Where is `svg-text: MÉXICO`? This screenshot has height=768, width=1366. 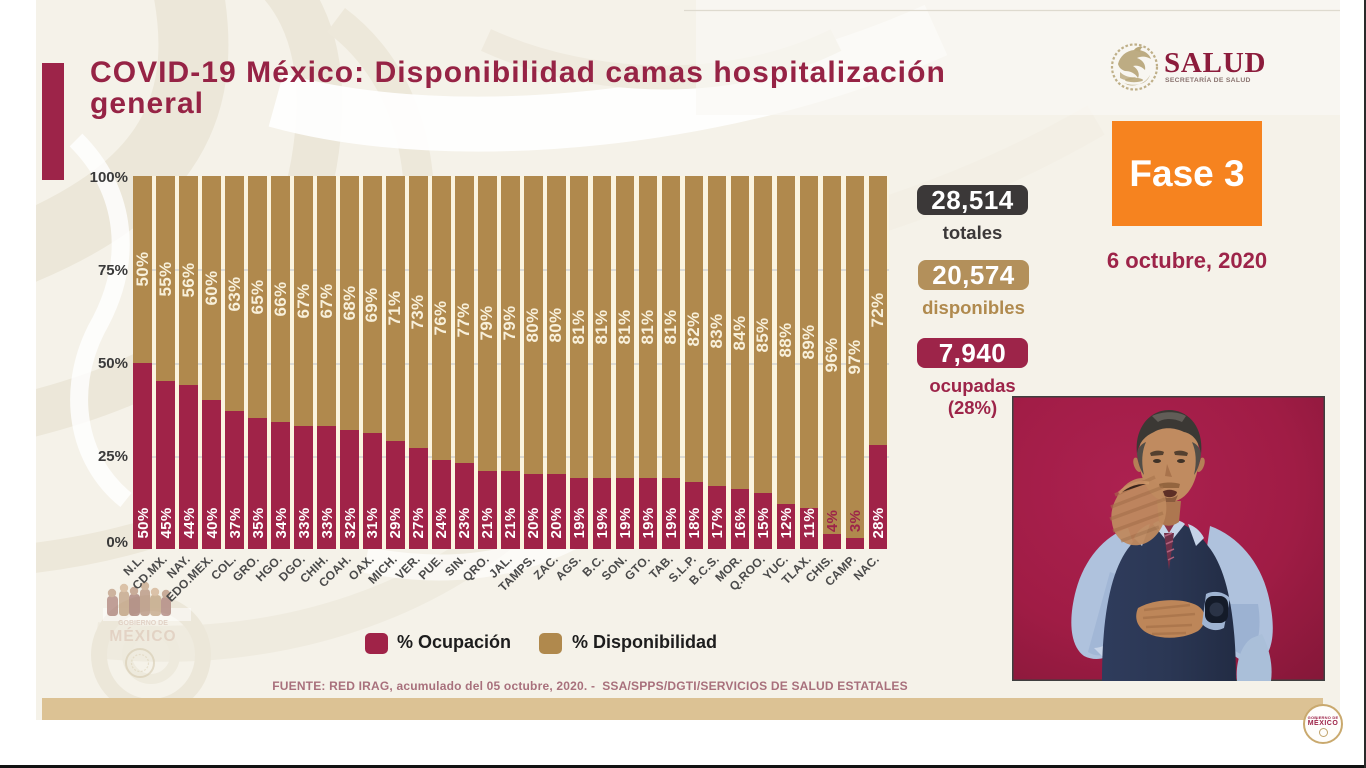 svg-text: MÉXICO is located at coordinates (142, 636).